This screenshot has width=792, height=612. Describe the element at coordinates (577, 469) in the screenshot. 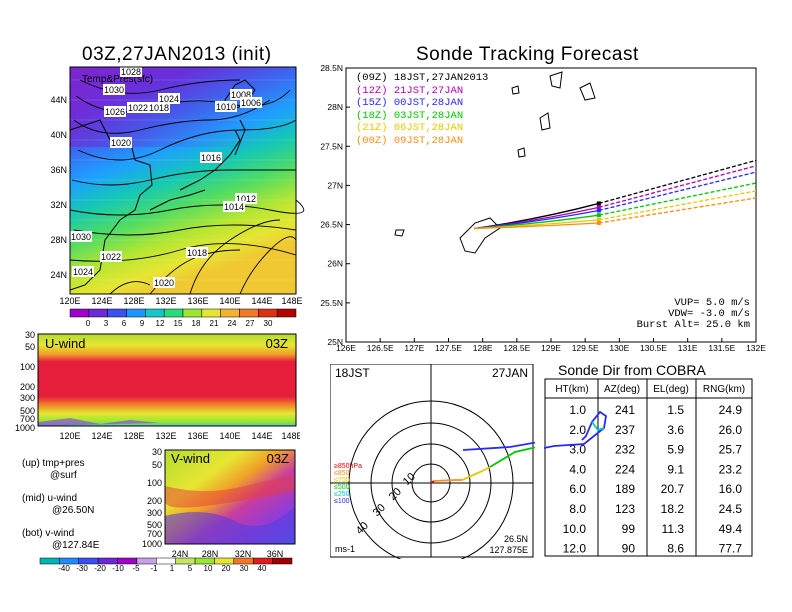

I see `table-cell: 4.0` at that location.